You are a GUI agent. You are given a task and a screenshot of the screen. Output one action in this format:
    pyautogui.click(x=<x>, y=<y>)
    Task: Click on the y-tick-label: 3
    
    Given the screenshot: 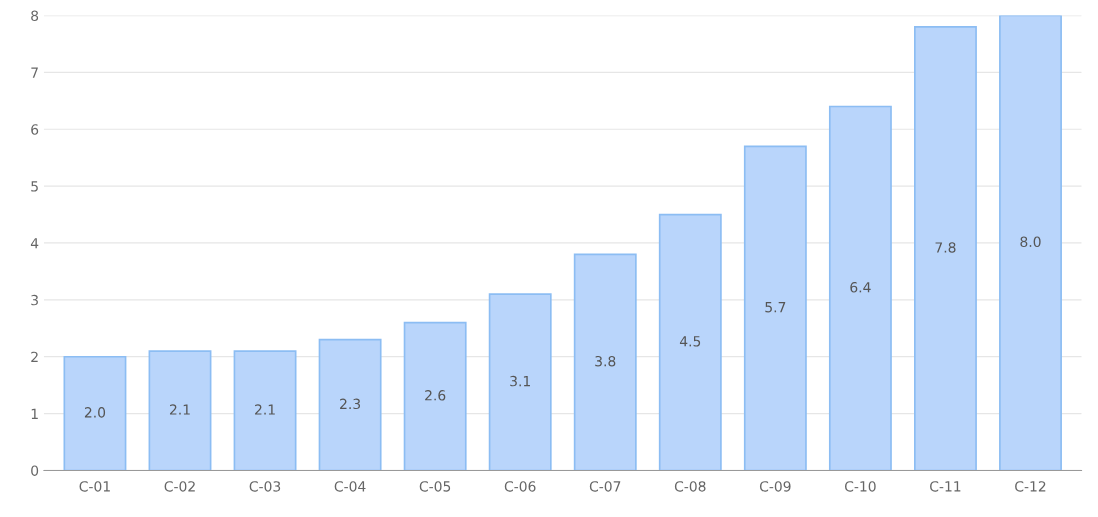 What is the action you would take?
    pyautogui.click(x=34, y=300)
    